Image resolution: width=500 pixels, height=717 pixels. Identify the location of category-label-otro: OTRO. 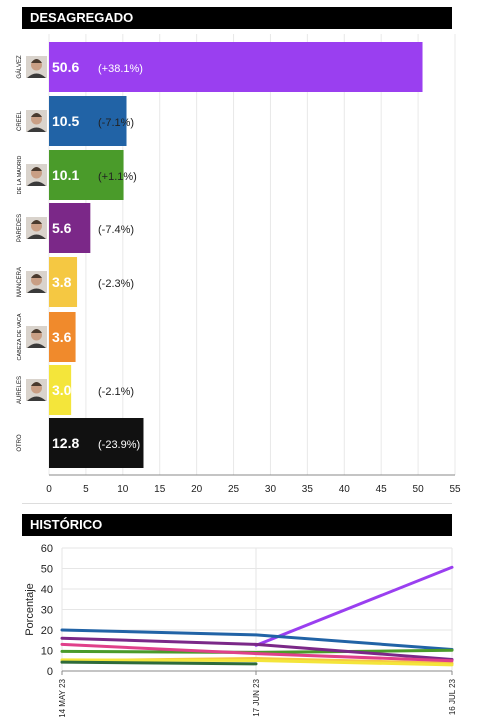
(20, 443).